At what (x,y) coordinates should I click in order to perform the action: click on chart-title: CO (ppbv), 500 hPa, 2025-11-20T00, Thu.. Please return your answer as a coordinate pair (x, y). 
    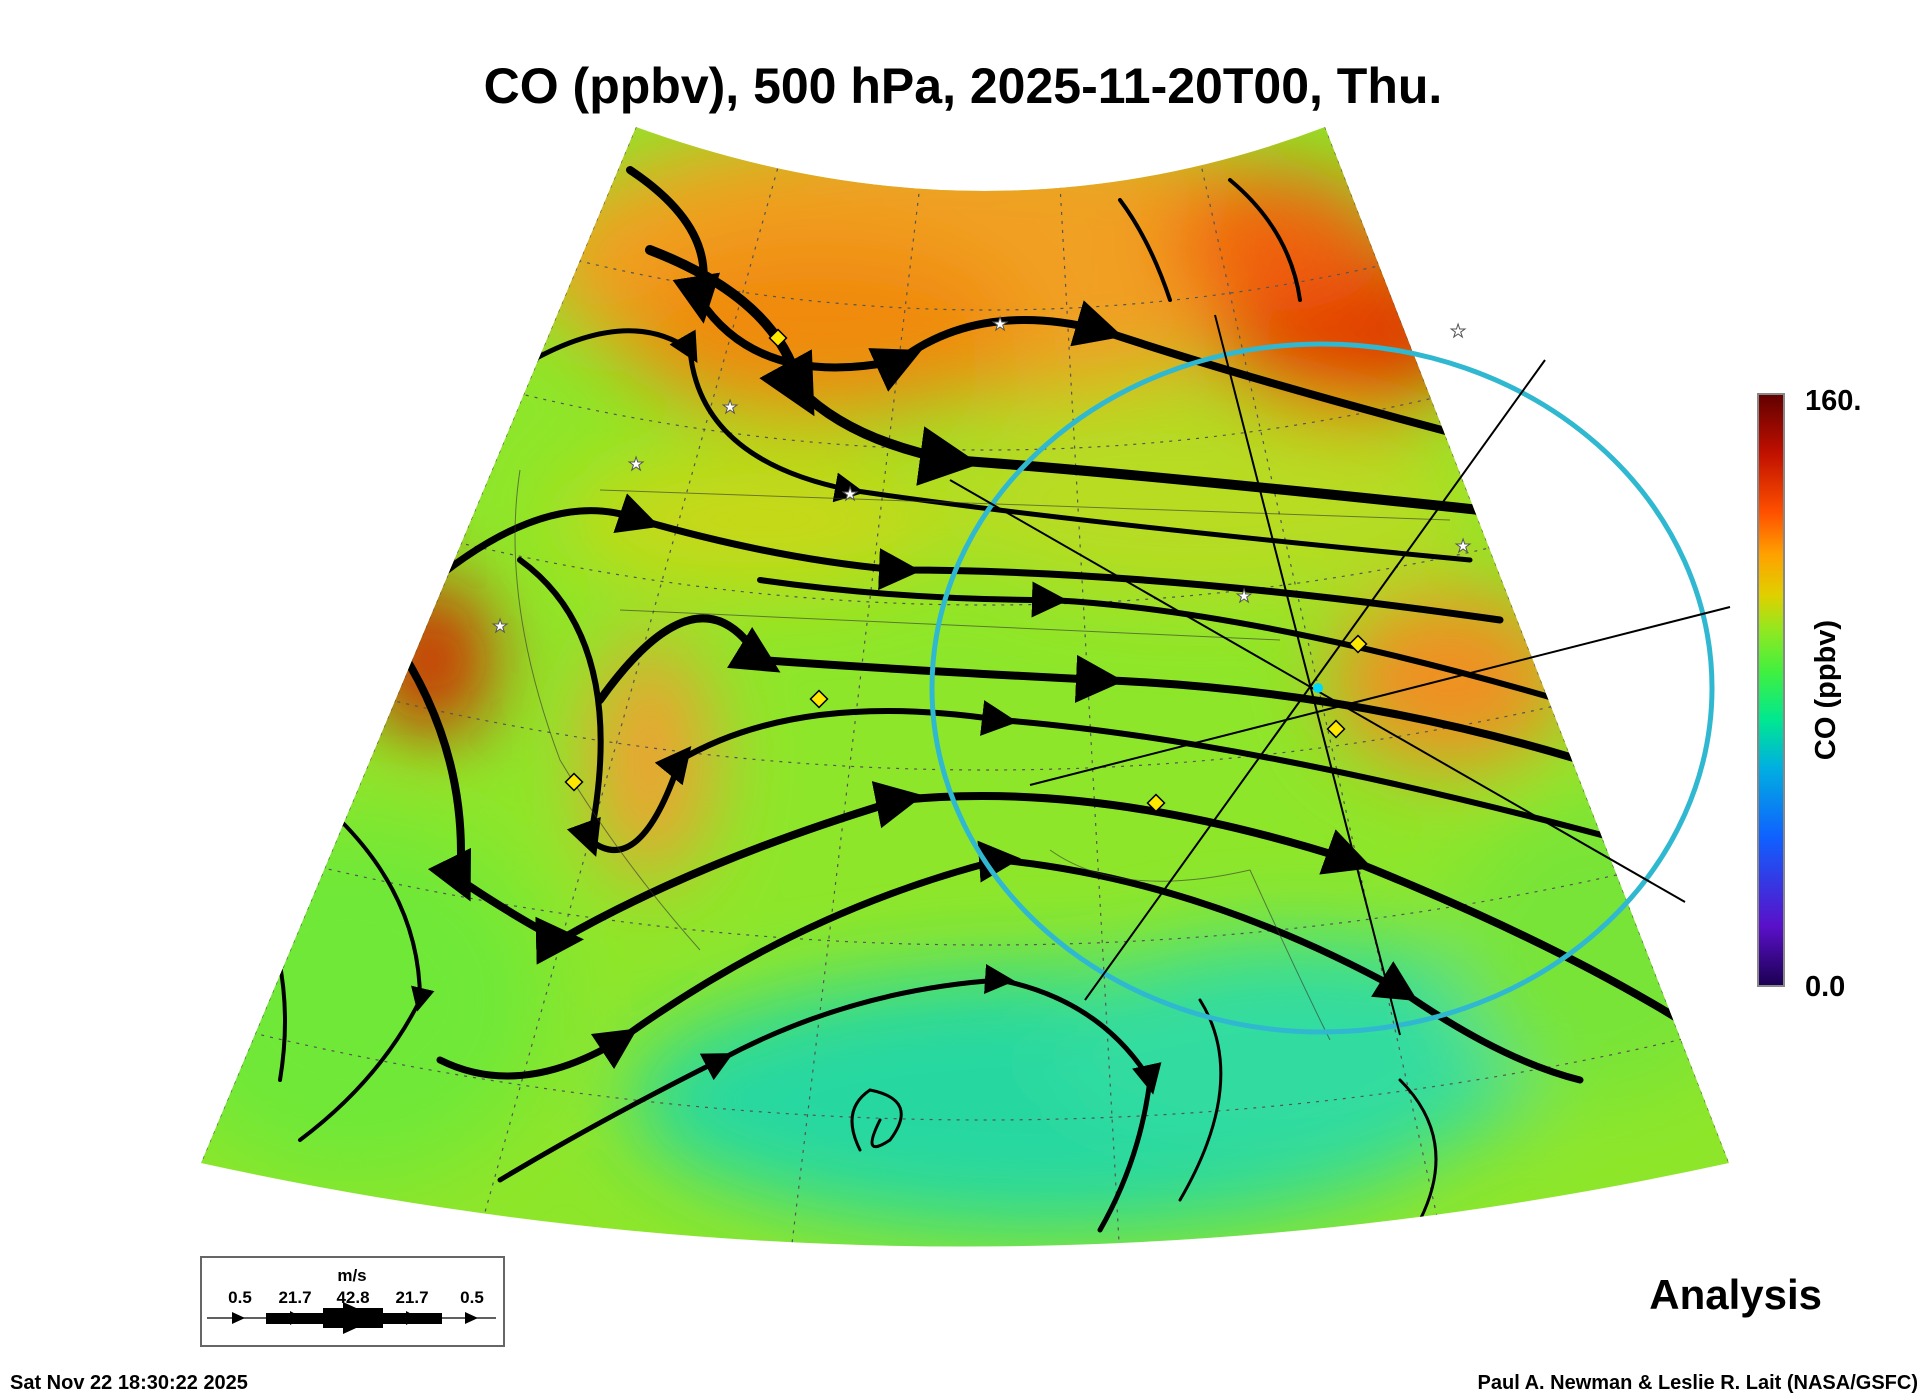
    Looking at the image, I should click on (963, 86).